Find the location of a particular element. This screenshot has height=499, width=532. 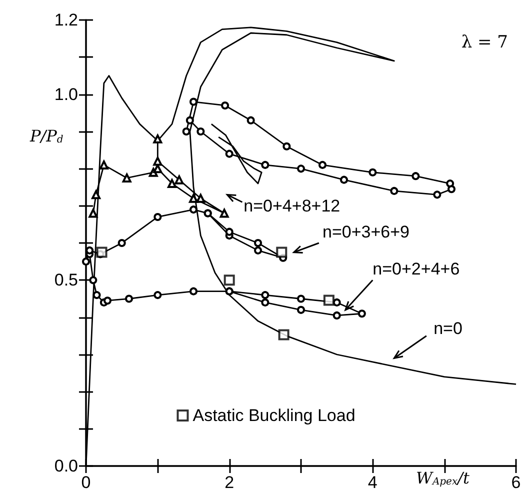

x-tick-label: 0 is located at coordinates (86, 482).